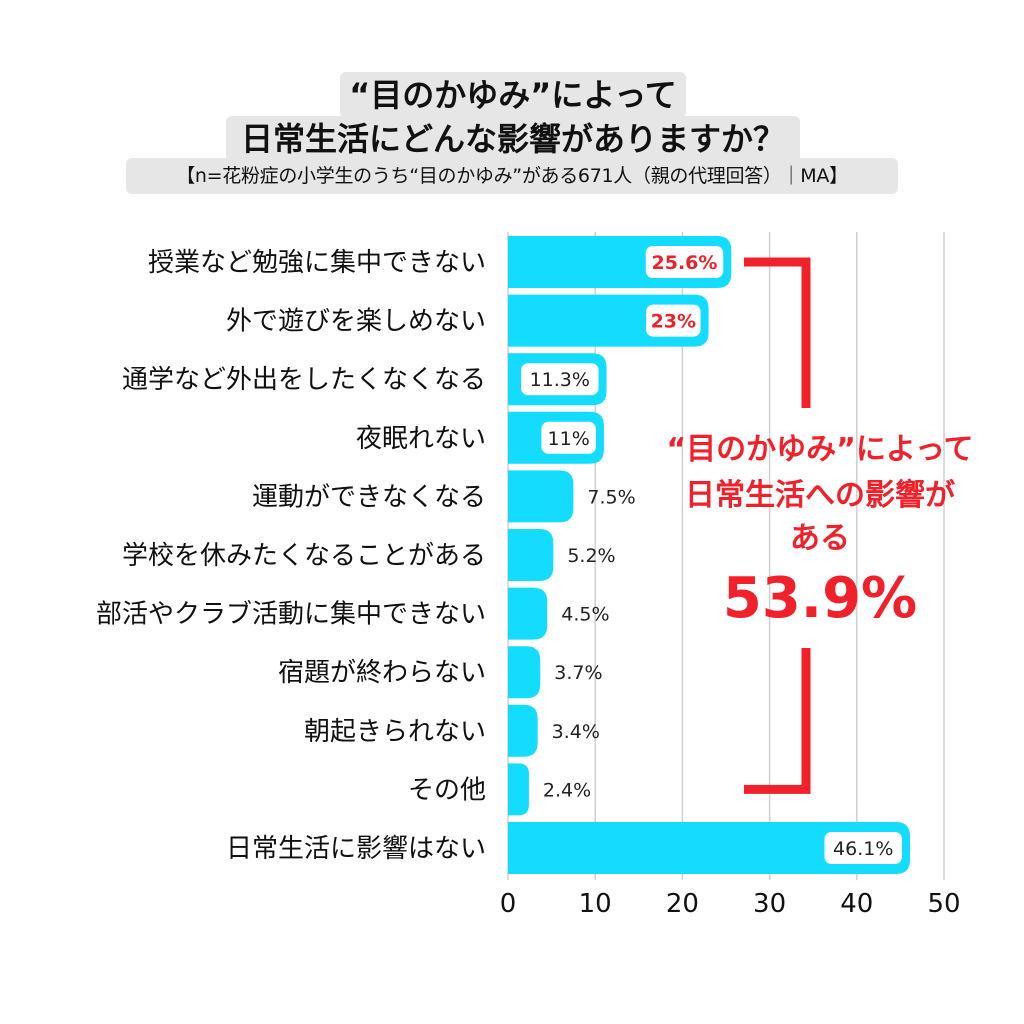 The width and height of the screenshot is (1024, 1024). What do you see at coordinates (820, 598) in the screenshot?
I see `annotation-percent: 53.9%` at bounding box center [820, 598].